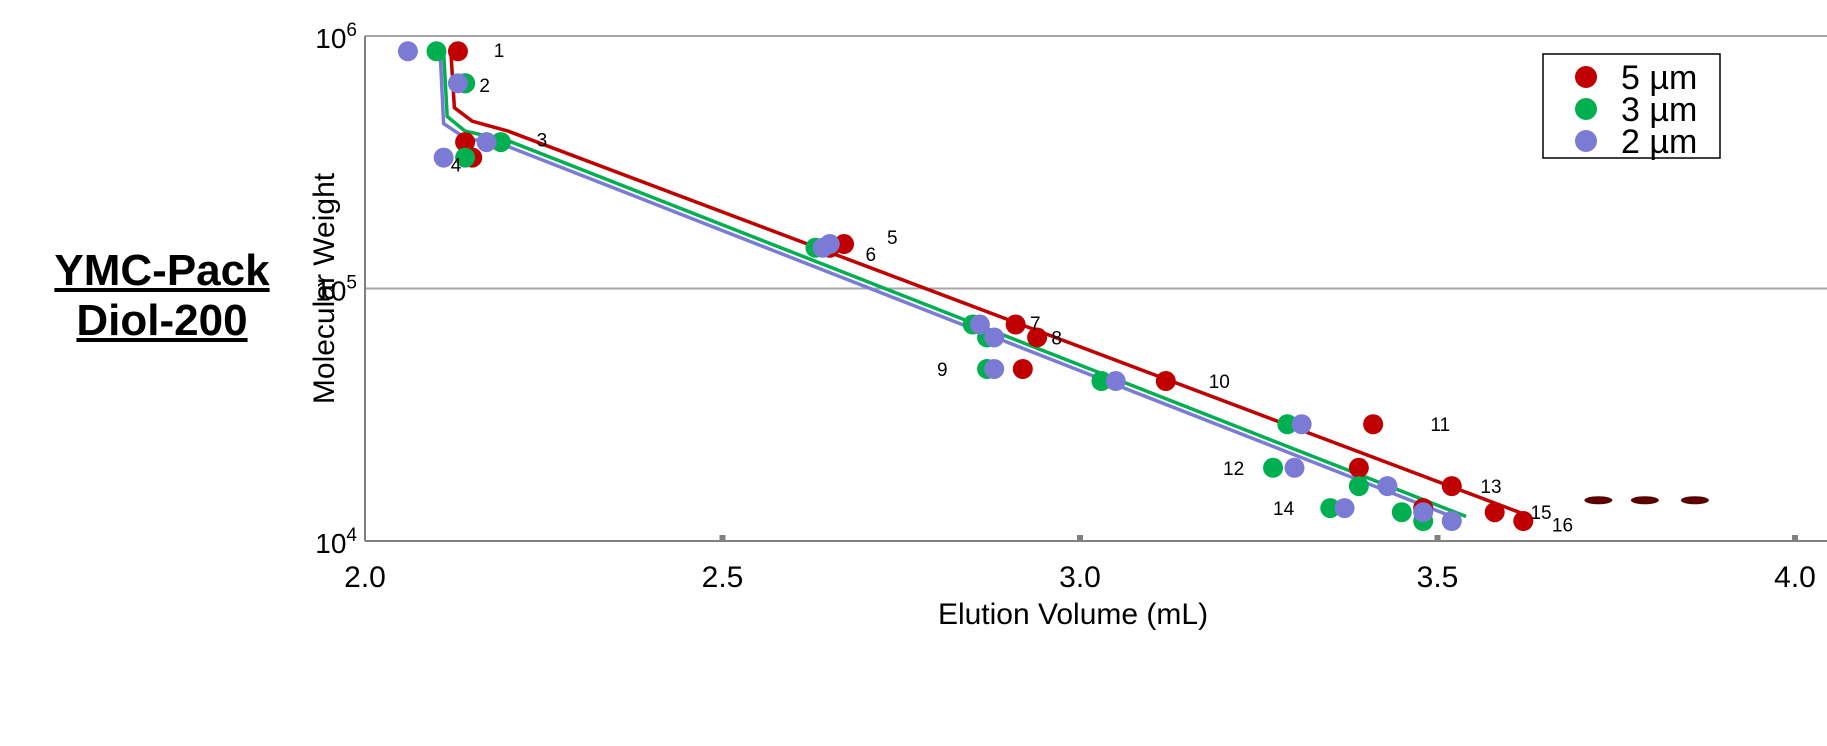 The image size is (1827, 746). What do you see at coordinates (1659, 78) in the screenshot?
I see `legend-label-1: 5 µm` at bounding box center [1659, 78].